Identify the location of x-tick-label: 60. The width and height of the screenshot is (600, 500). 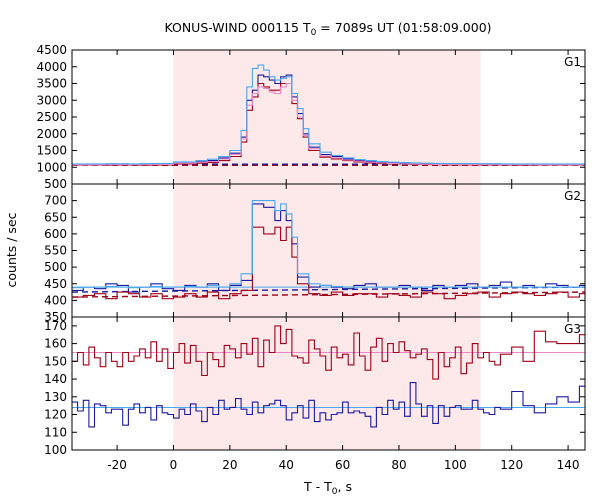
(342, 465).